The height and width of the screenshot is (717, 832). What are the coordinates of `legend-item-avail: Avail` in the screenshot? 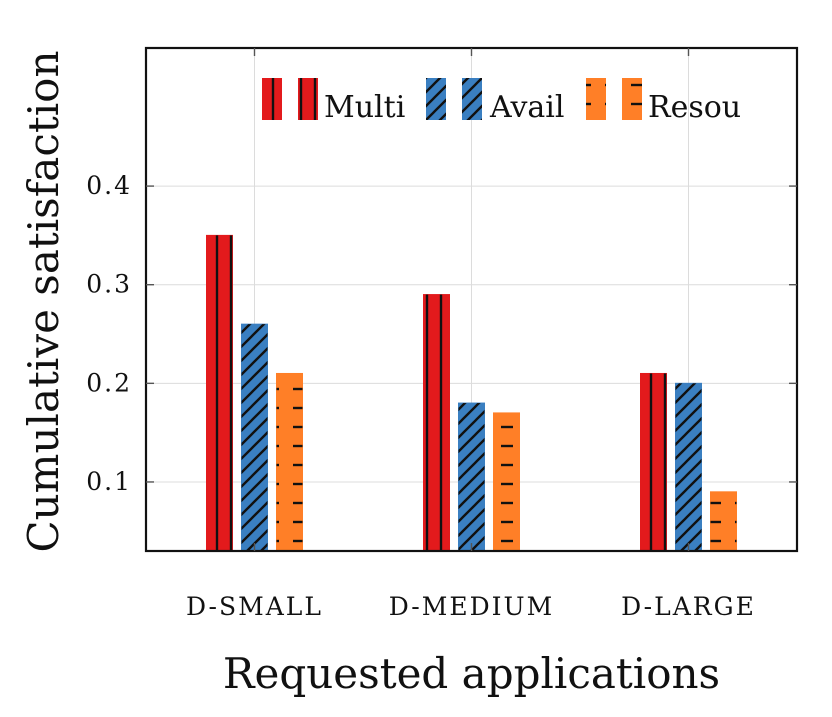 It's located at (495, 101).